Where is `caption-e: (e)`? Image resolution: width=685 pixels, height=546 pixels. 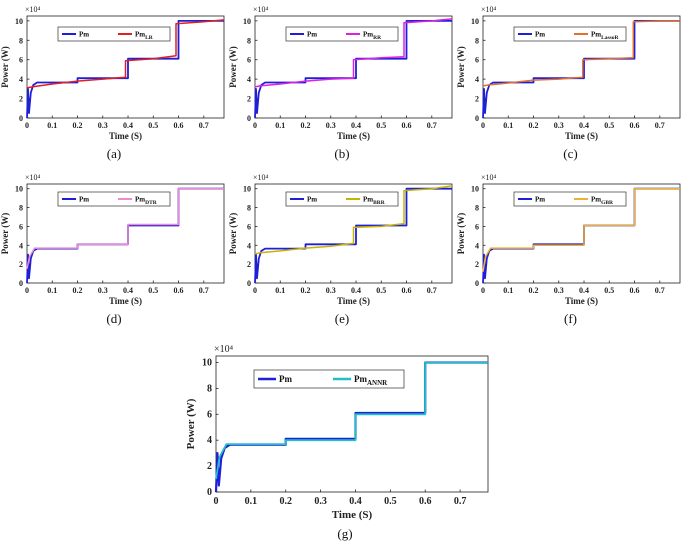 caption-e: (e) is located at coordinates (342, 318).